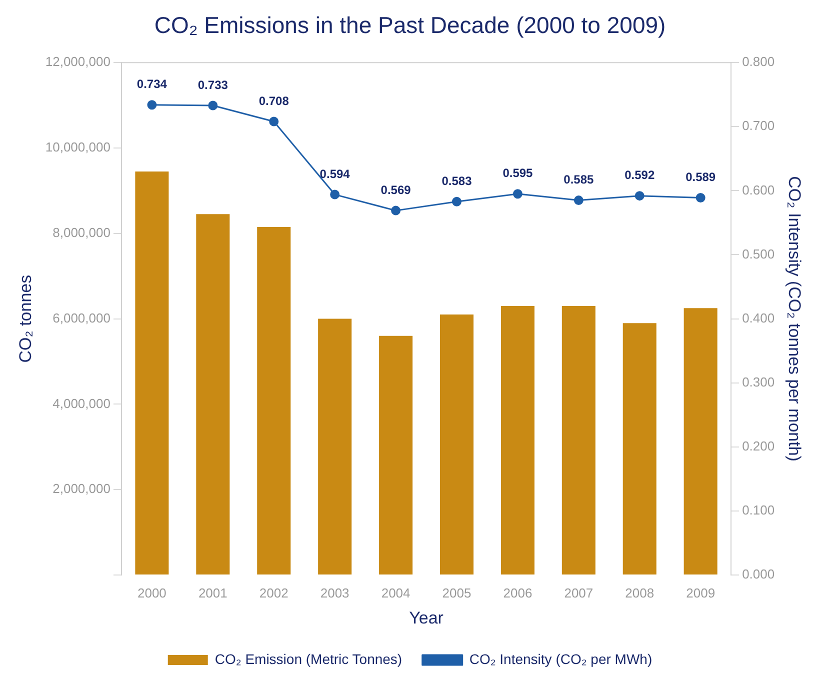 The image size is (820, 682). I want to click on y-tick-label: 10,000,000, so click(77, 147).